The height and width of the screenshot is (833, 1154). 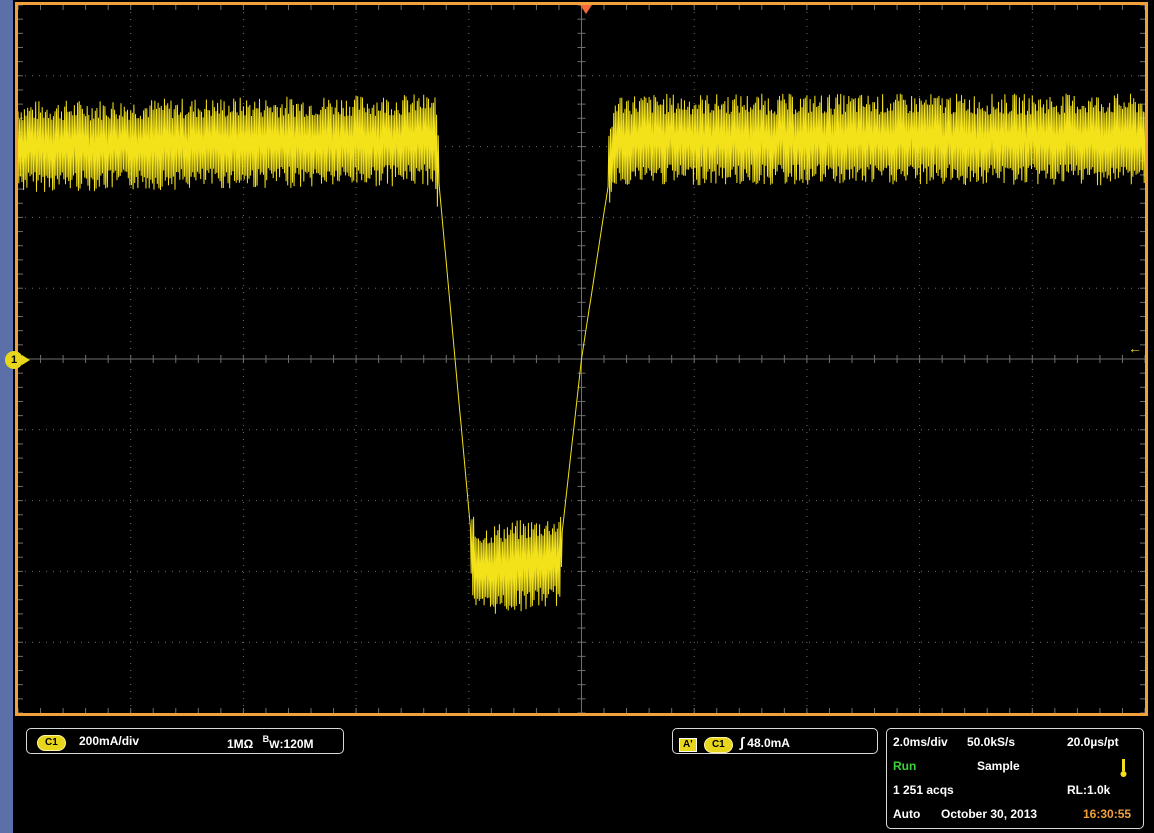 I want to click on run-state: Run, so click(x=905, y=766).